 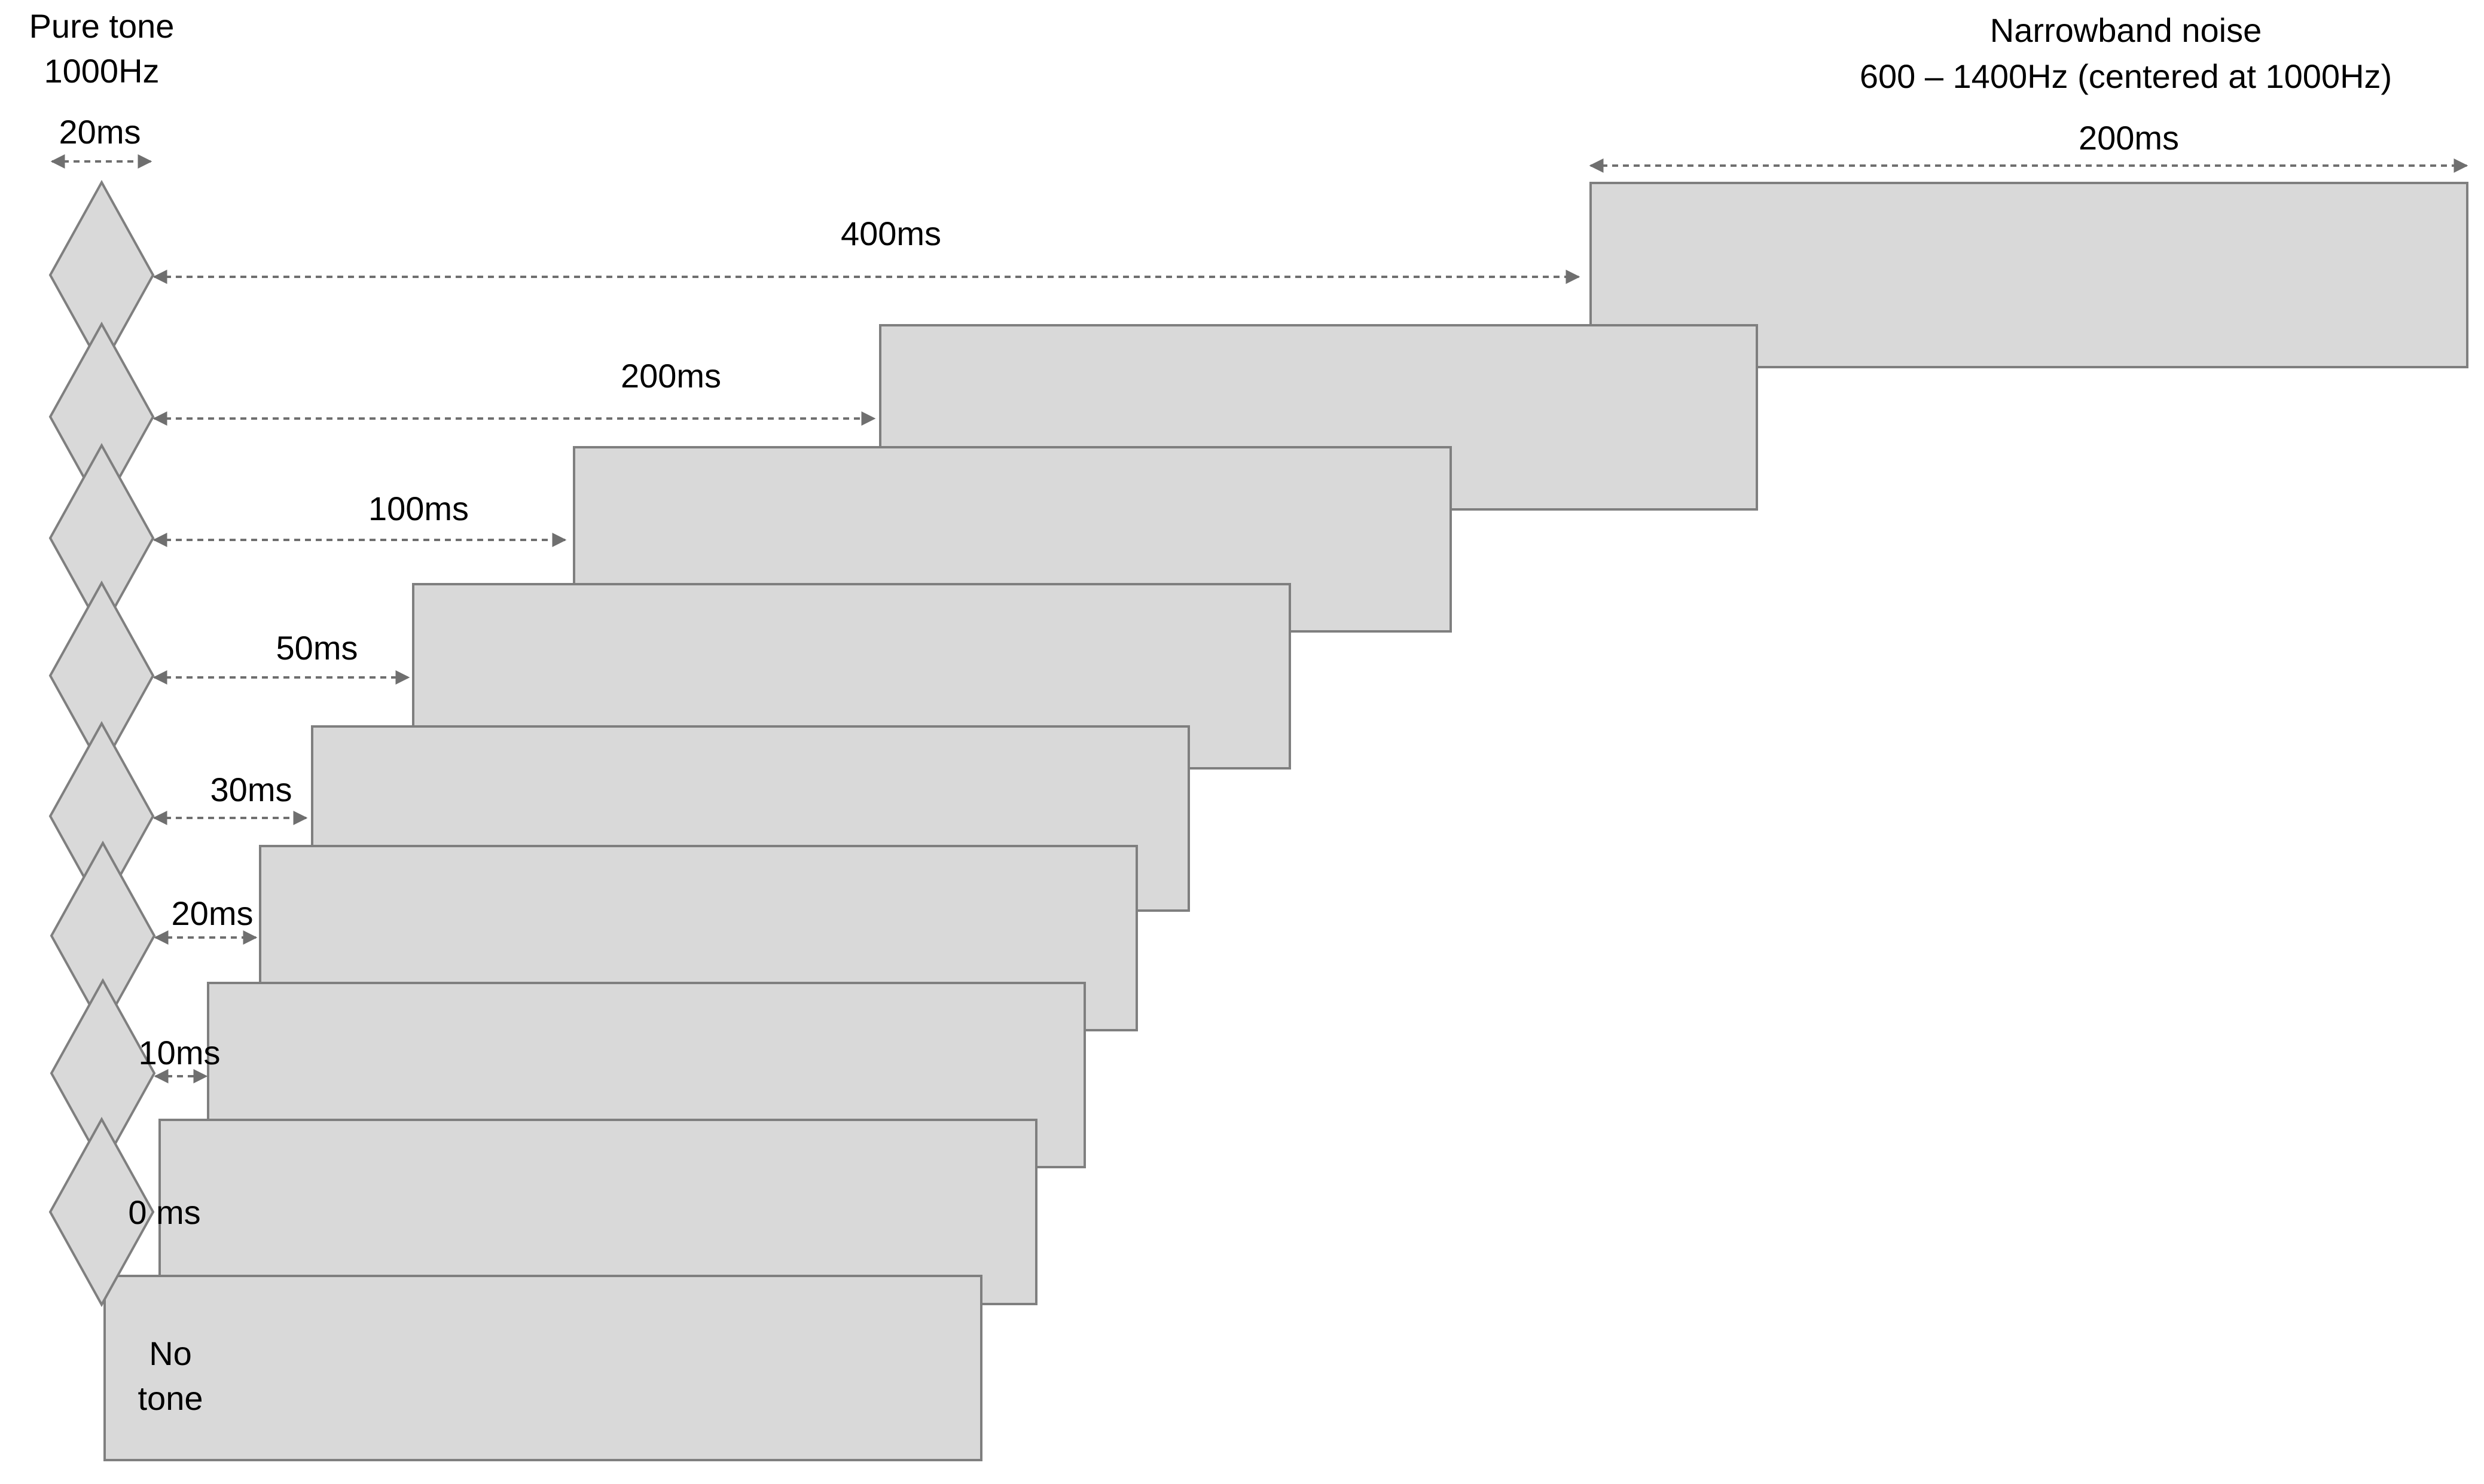 I want to click on no-tone-label-line1: No, so click(x=170, y=1353).